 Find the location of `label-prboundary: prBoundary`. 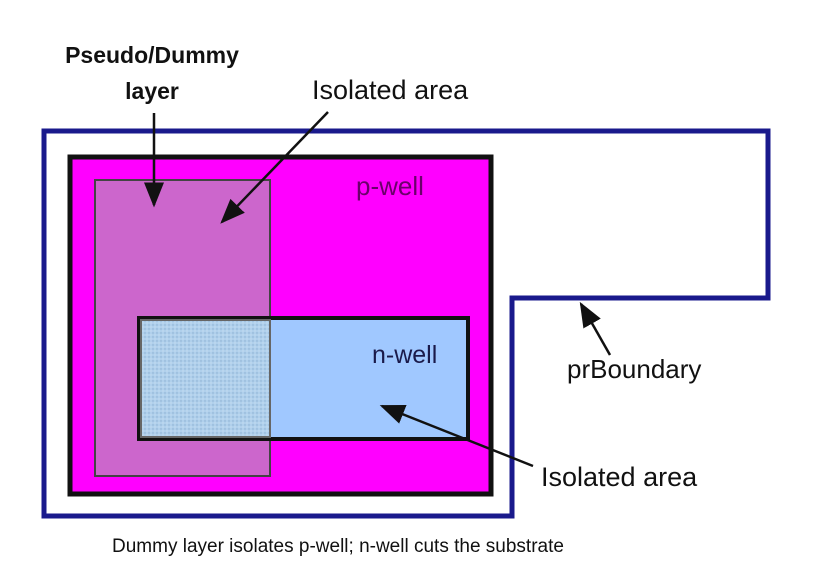

label-prboundary: prBoundary is located at coordinates (634, 369).